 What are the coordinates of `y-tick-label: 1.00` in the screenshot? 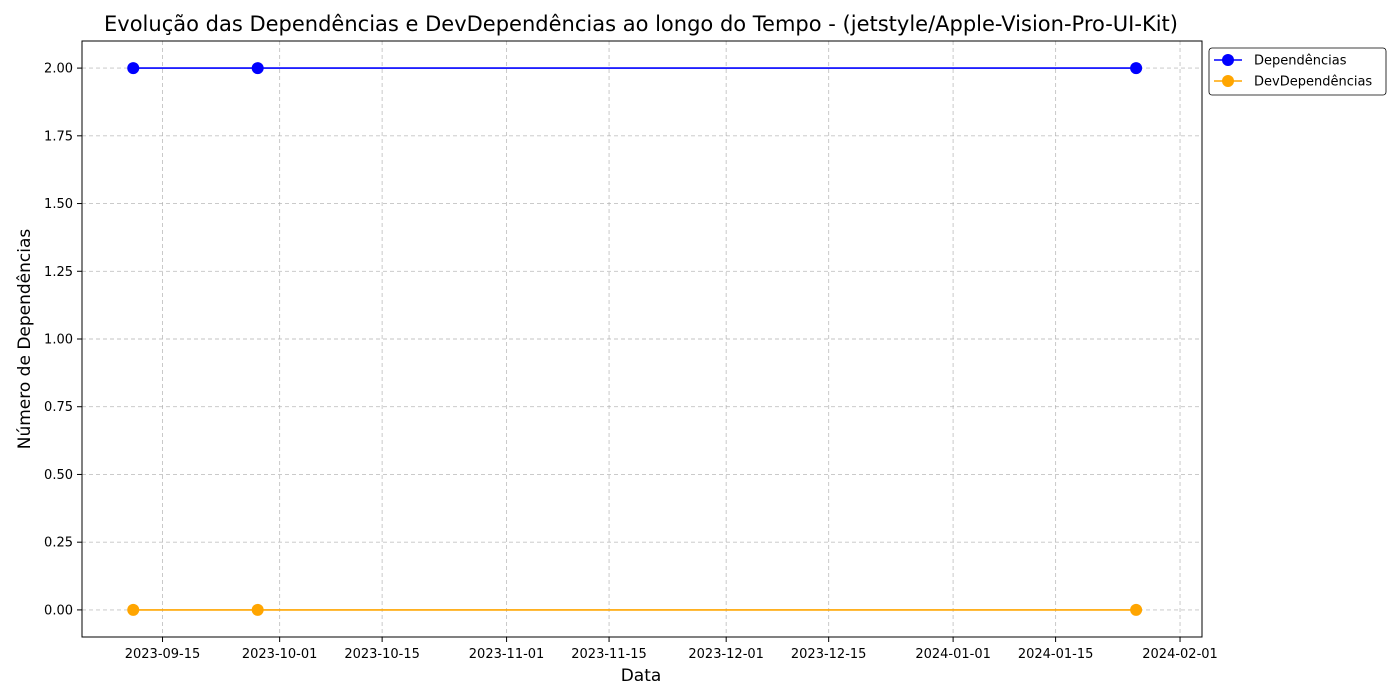 It's located at (58, 340).